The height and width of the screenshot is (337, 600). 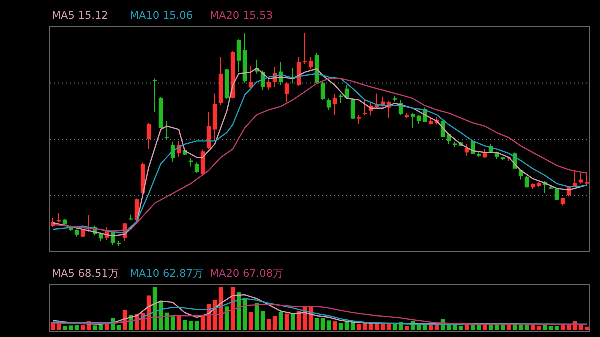 What do you see at coordinates (86, 274) in the screenshot?
I see `text: MA5 68.51万` at bounding box center [86, 274].